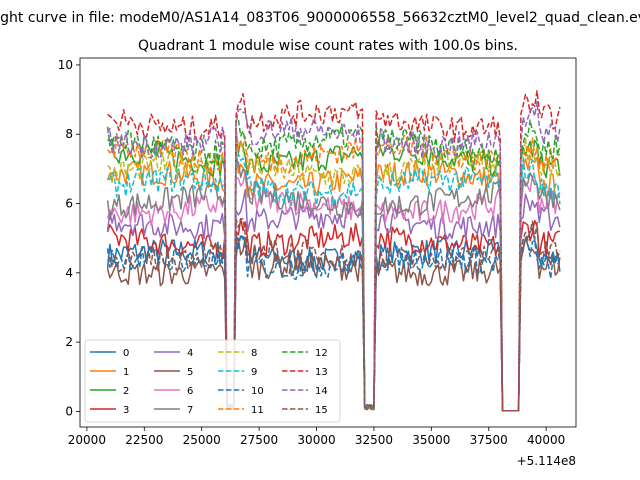  I want to click on x-tick-label: 20000, so click(87, 440).